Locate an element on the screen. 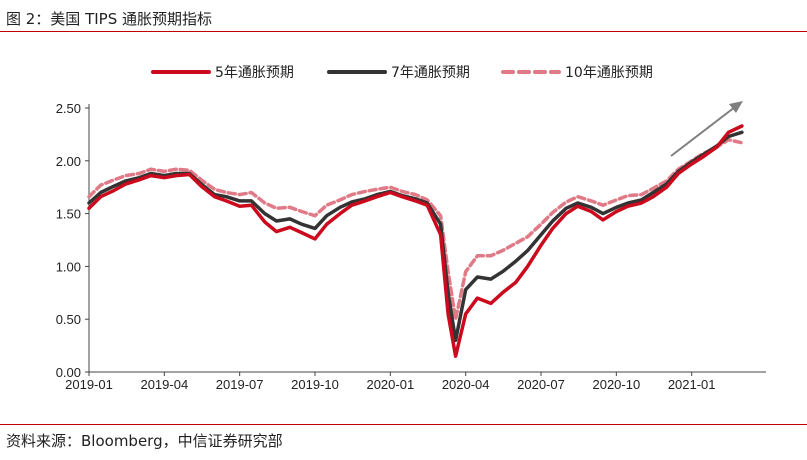 This screenshot has height=460, width=807. y-tick: 1.50 is located at coordinates (72, 214).